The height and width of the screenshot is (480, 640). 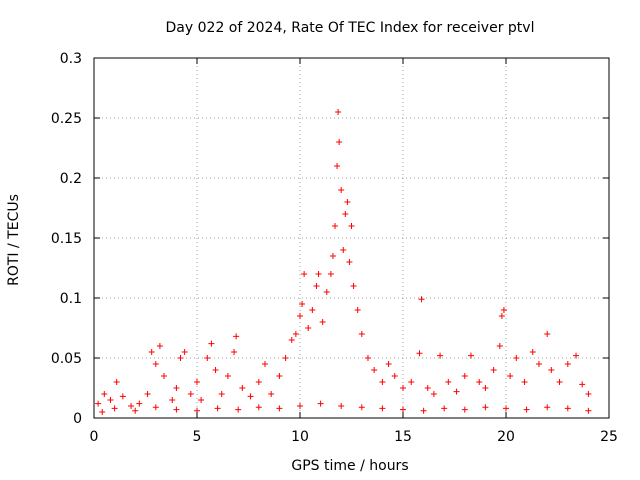 What do you see at coordinates (349, 466) in the screenshot?
I see `x-axis-label: GPS time / hours` at bounding box center [349, 466].